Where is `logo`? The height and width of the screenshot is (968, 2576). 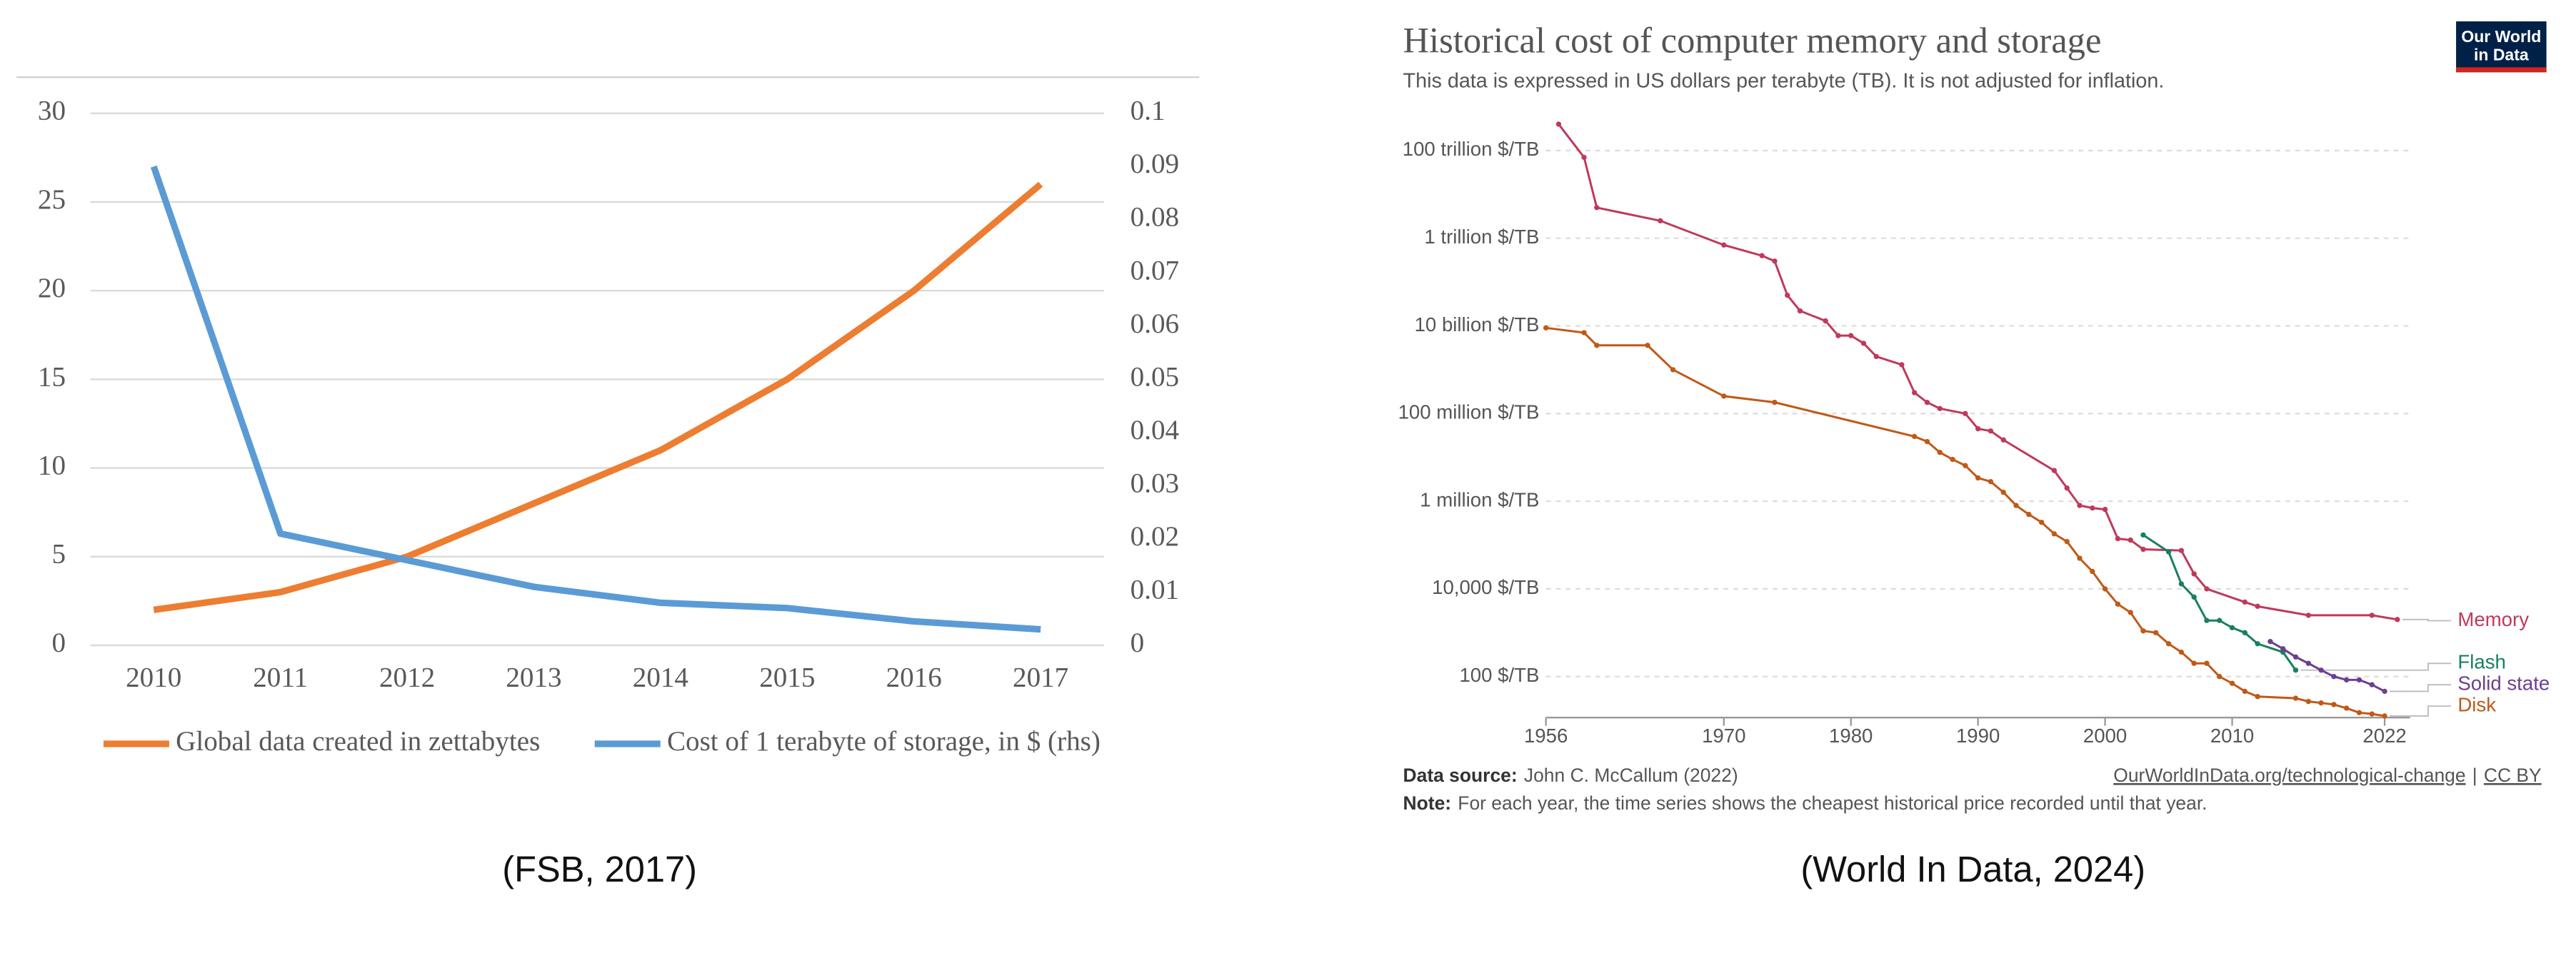
logo is located at coordinates (2501, 47).